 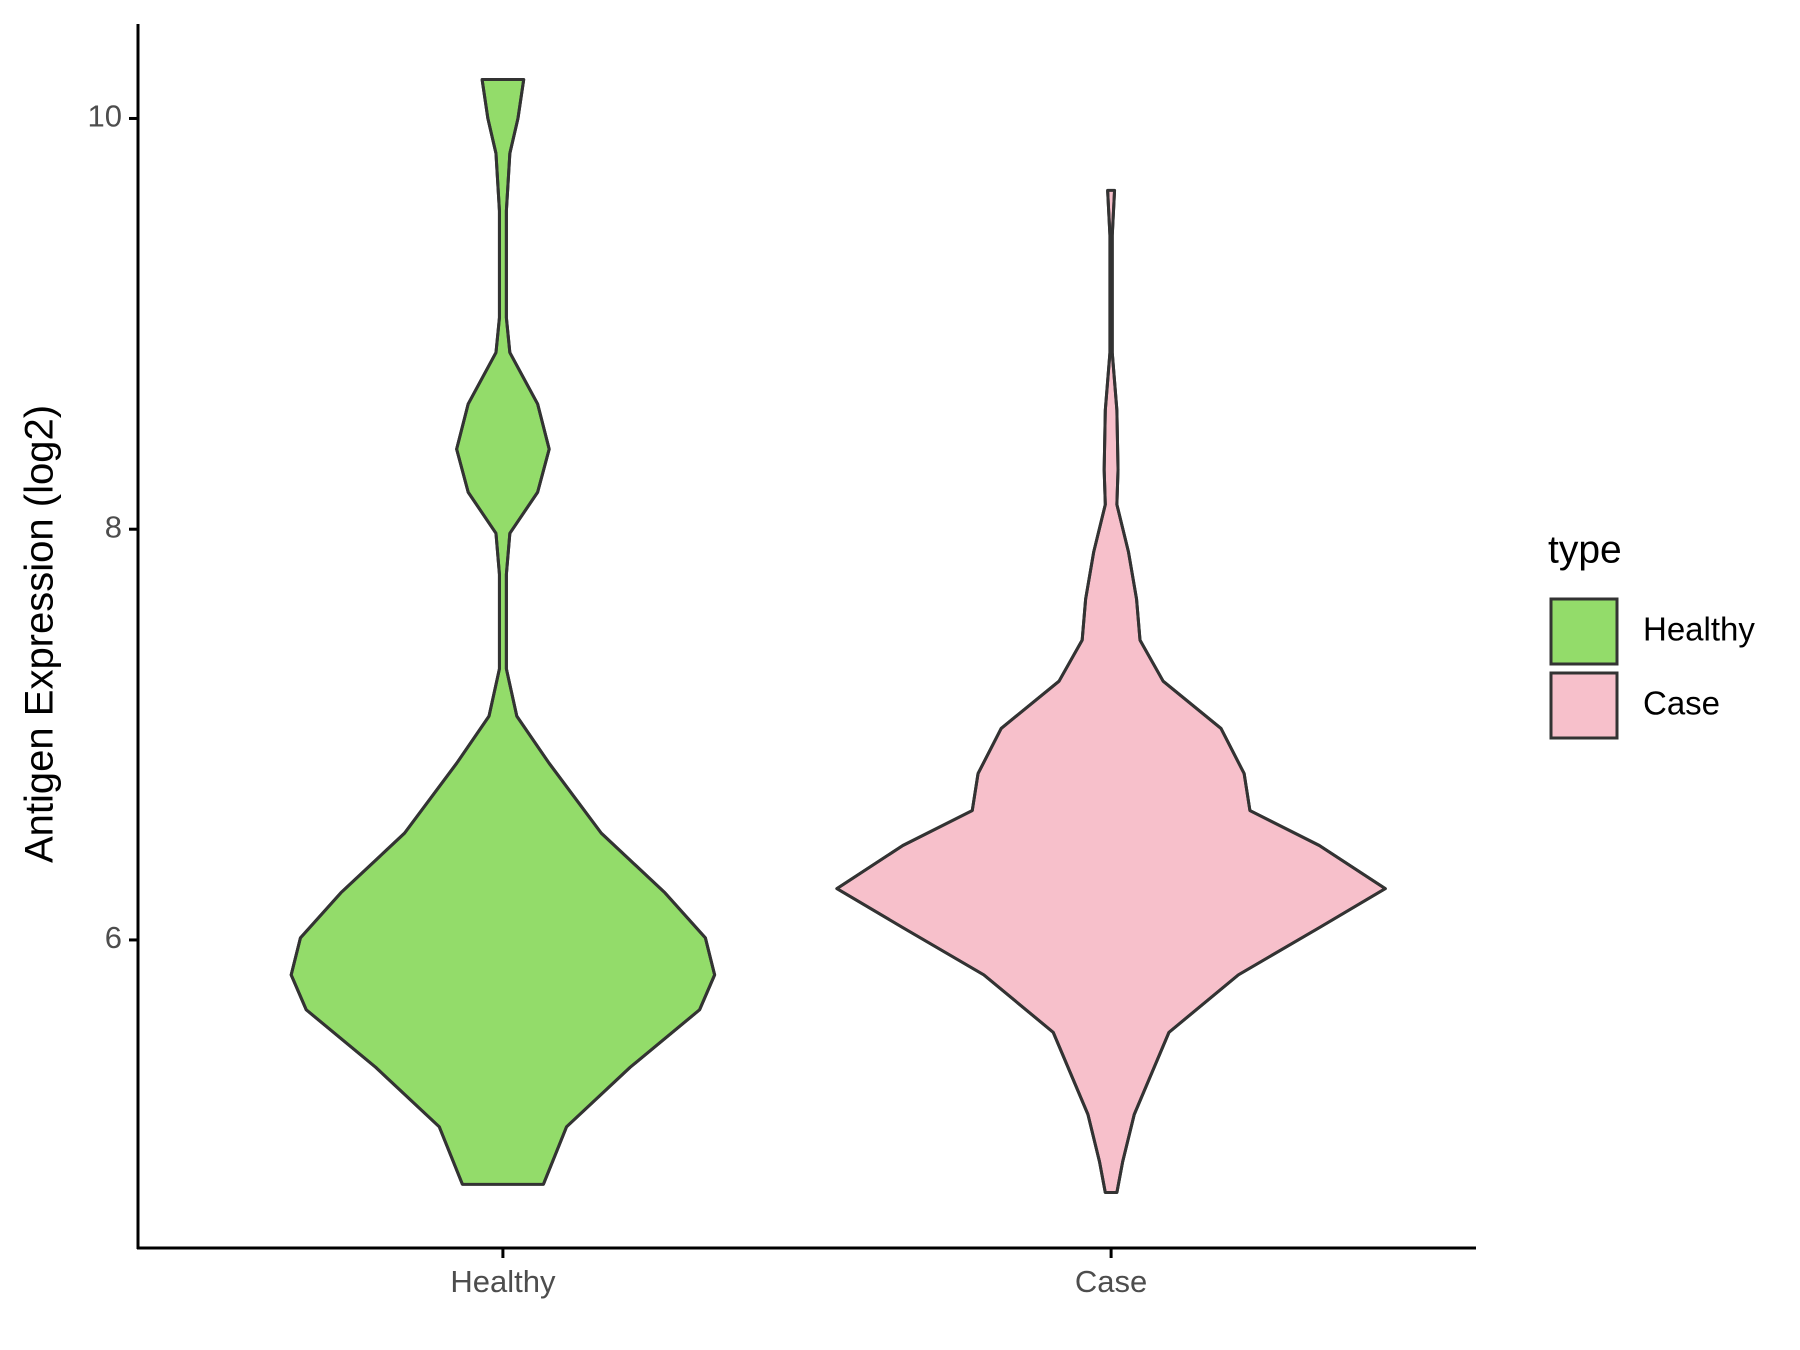 I want to click on y-tick-label: 6, so click(x=113, y=937).